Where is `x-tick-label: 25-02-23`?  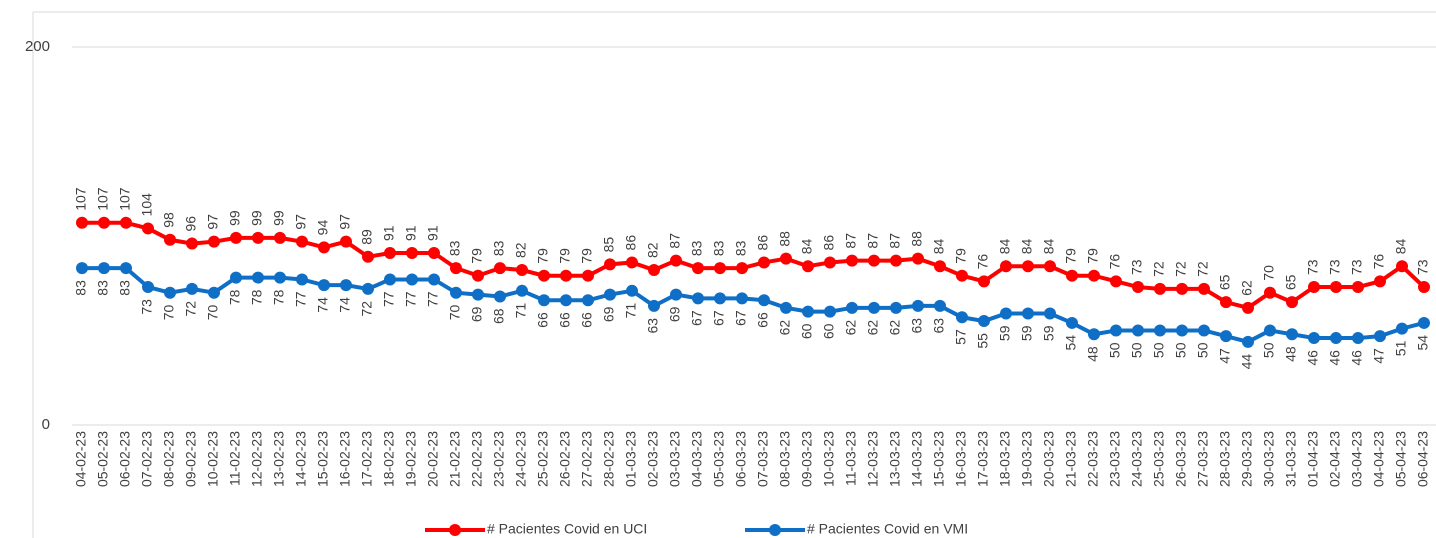 x-tick-label: 25-02-23 is located at coordinates (543, 459).